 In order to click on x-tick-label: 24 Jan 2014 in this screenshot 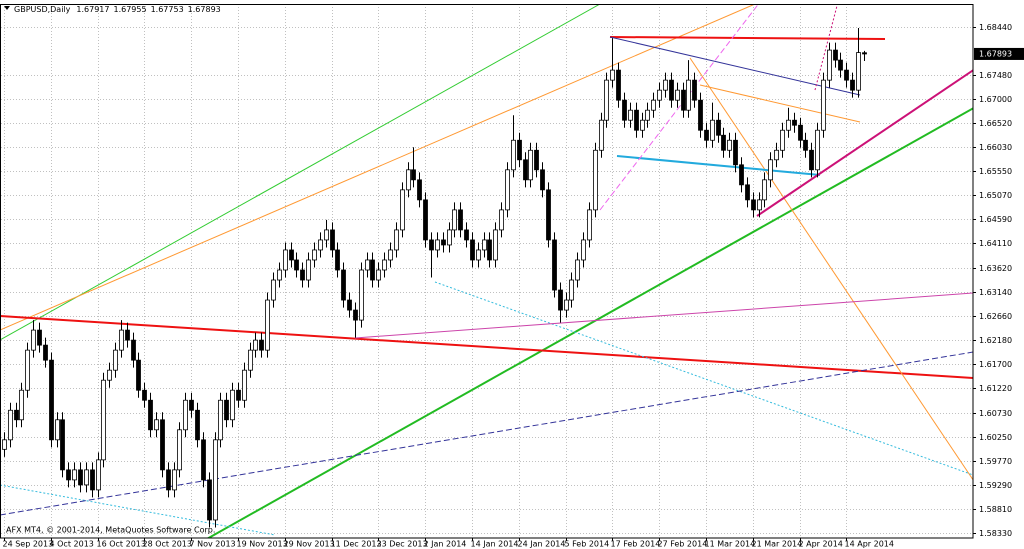, I will do `click(542, 544)`.